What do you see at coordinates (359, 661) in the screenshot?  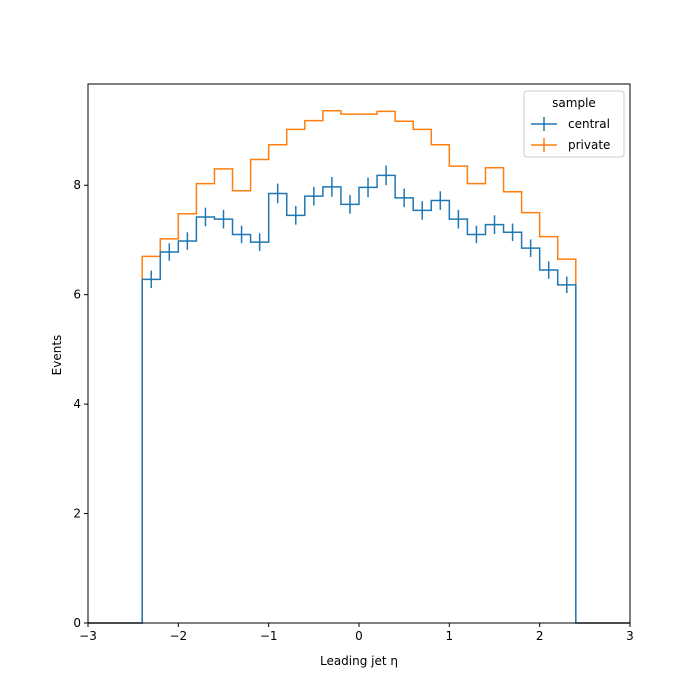 I see `x-axis-label: Leading jet η` at bounding box center [359, 661].